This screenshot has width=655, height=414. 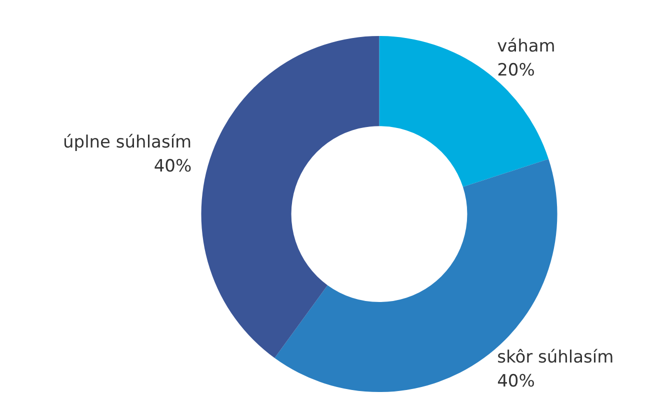 I want to click on slice-label: skôr súhlasím, so click(x=555, y=357).